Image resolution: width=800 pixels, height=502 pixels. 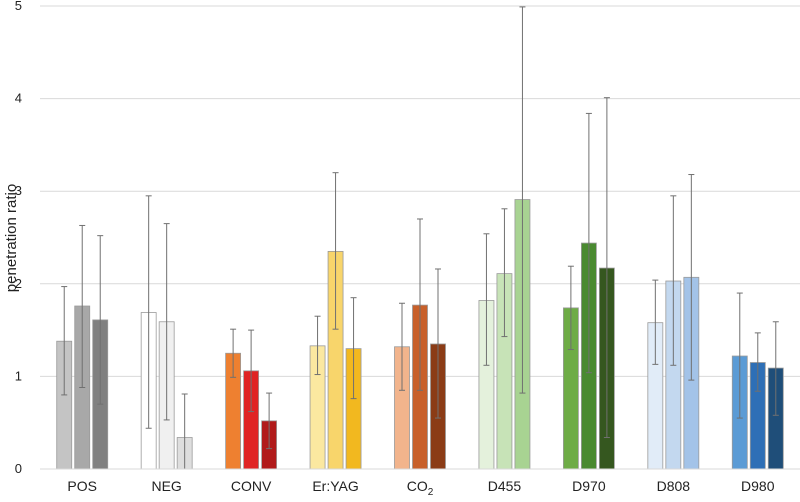 What do you see at coordinates (18, 375) in the screenshot?
I see `y-tick-label: 1` at bounding box center [18, 375].